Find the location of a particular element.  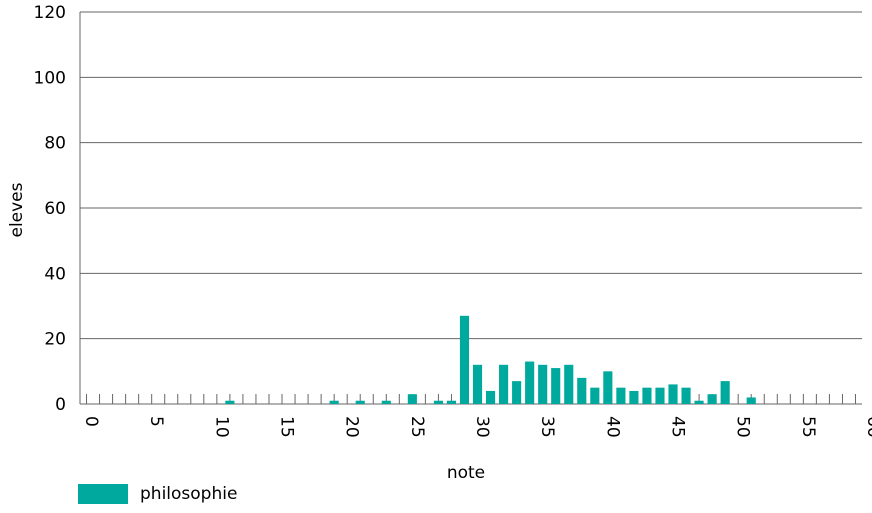

x-tick-label: 40 is located at coordinates (612, 427).